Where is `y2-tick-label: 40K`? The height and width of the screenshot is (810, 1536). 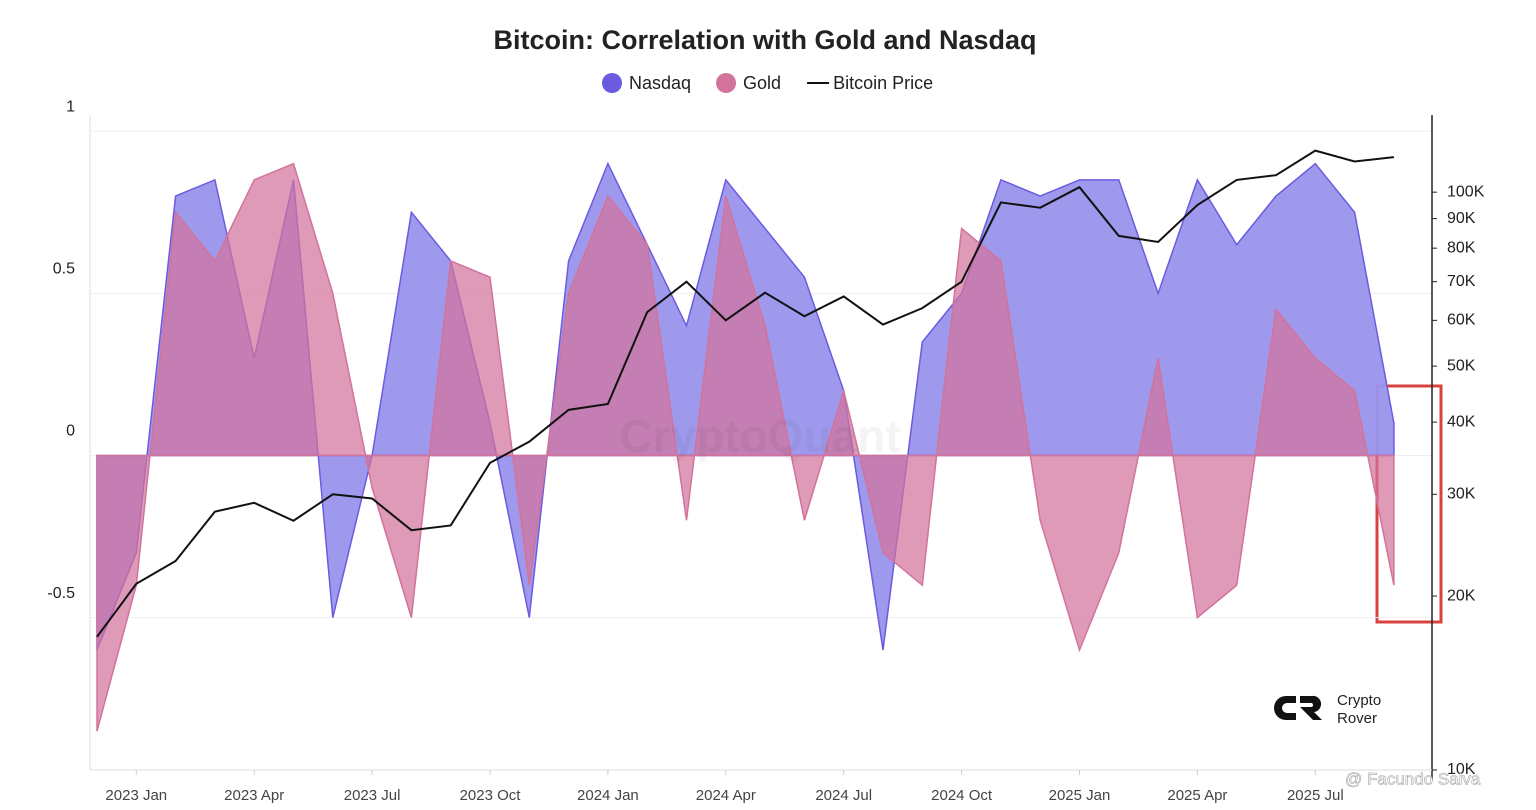 y2-tick-label: 40K is located at coordinates (1461, 421).